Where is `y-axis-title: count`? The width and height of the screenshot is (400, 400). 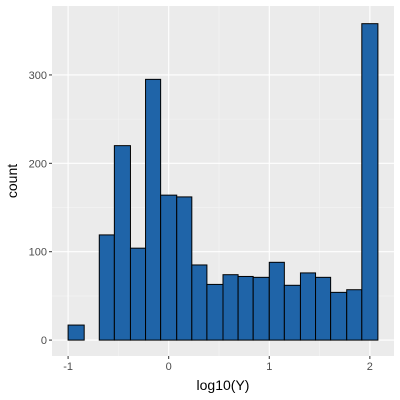 y-axis-title: count is located at coordinates (12, 181).